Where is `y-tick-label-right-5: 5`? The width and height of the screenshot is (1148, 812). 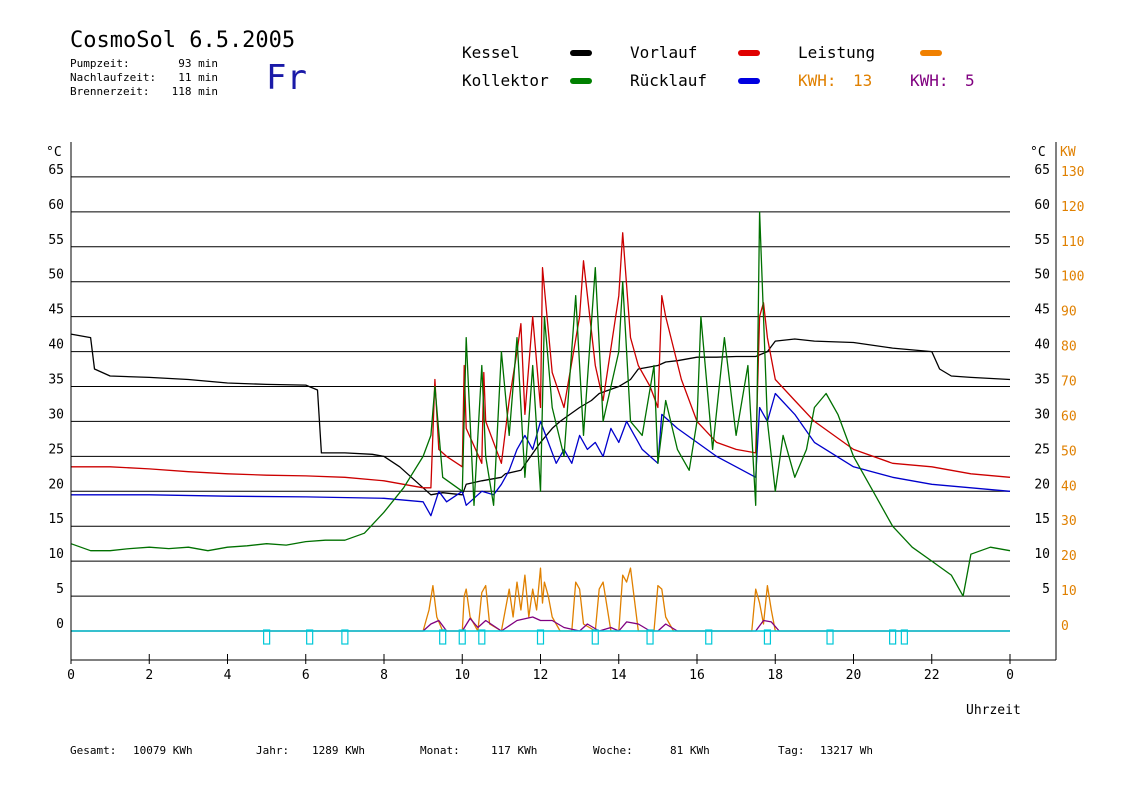 y-tick-label-right-5: 5 is located at coordinates (1046, 589).